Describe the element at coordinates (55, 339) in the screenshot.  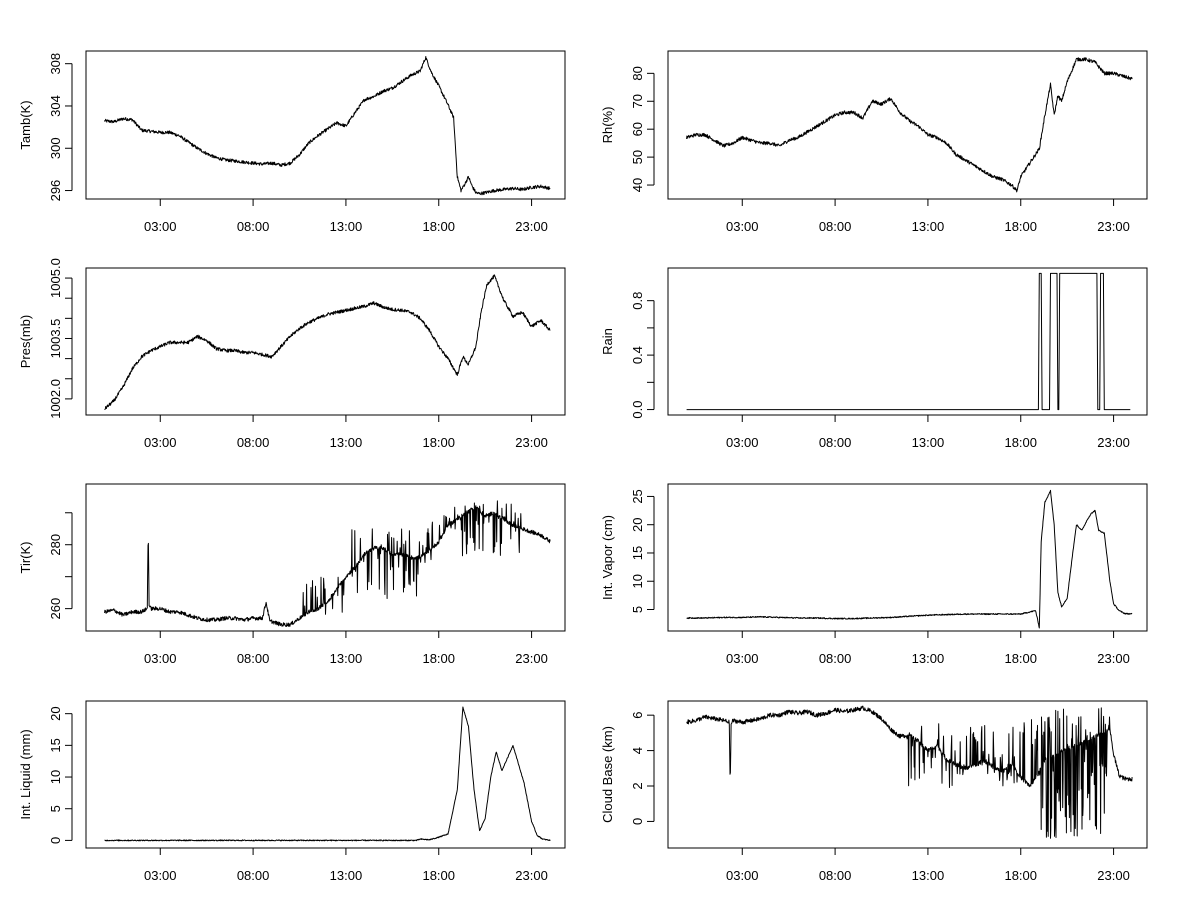
I see `y-tick-label: 1003.5` at that location.